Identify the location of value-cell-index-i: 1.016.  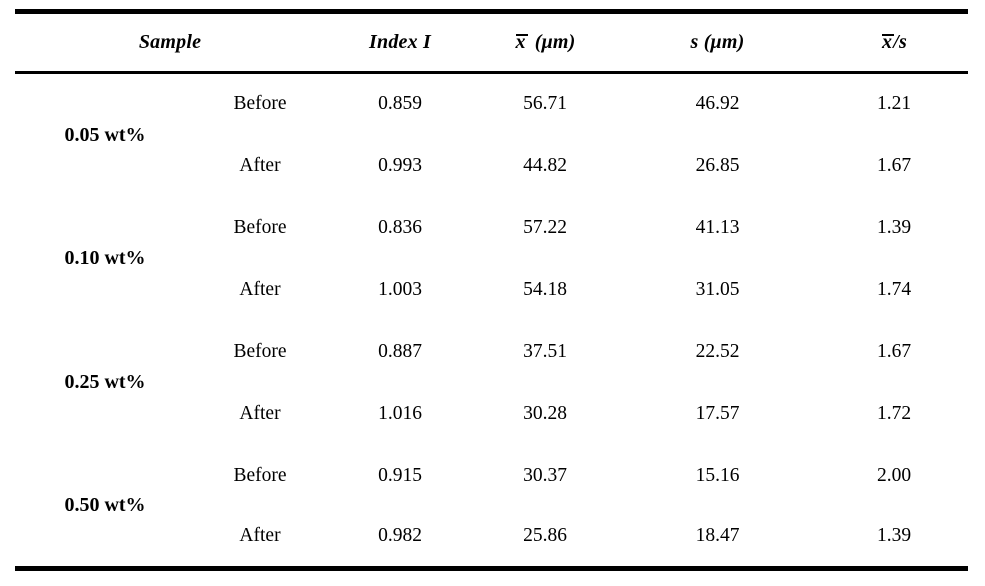
(400, 413).